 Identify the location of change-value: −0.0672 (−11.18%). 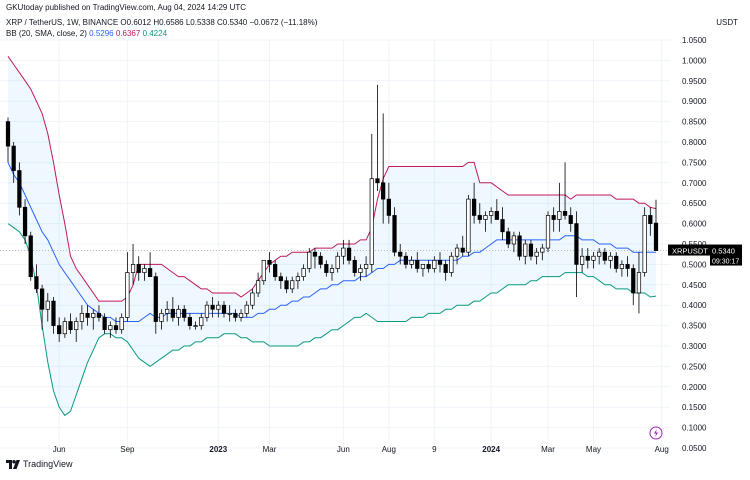
(283, 22).